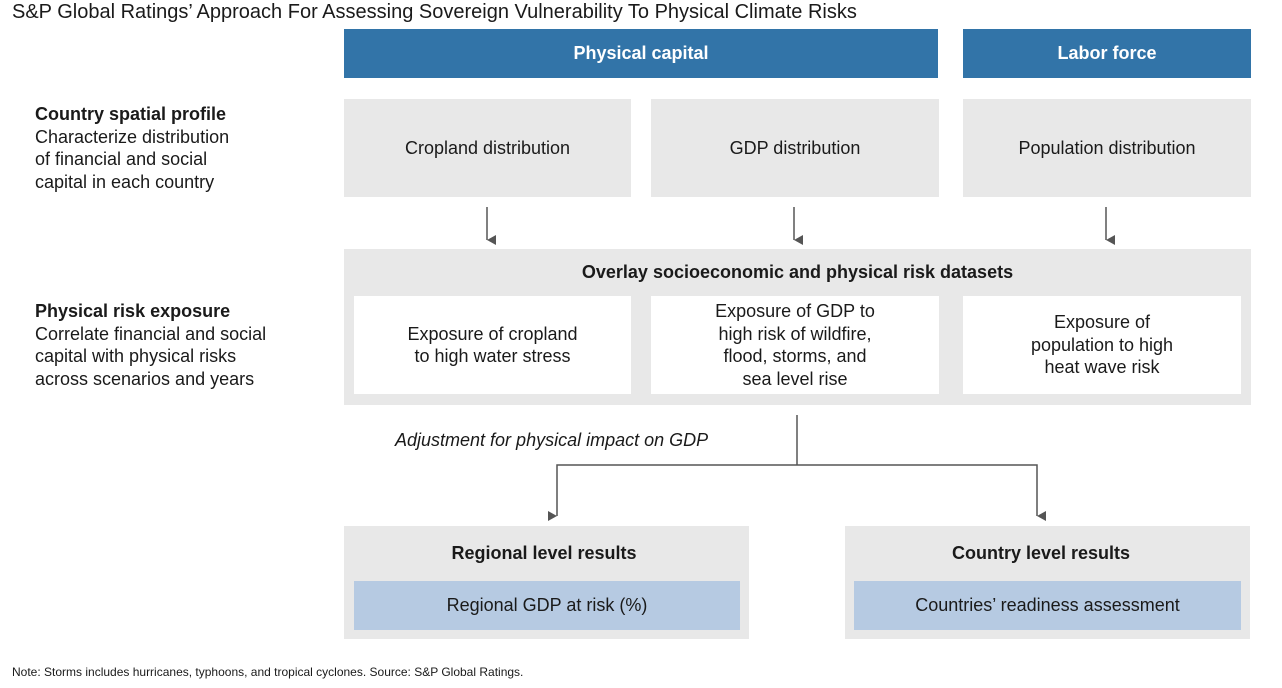 The image size is (1282, 688). I want to click on profile-box: Cropland distribution, so click(487, 148).